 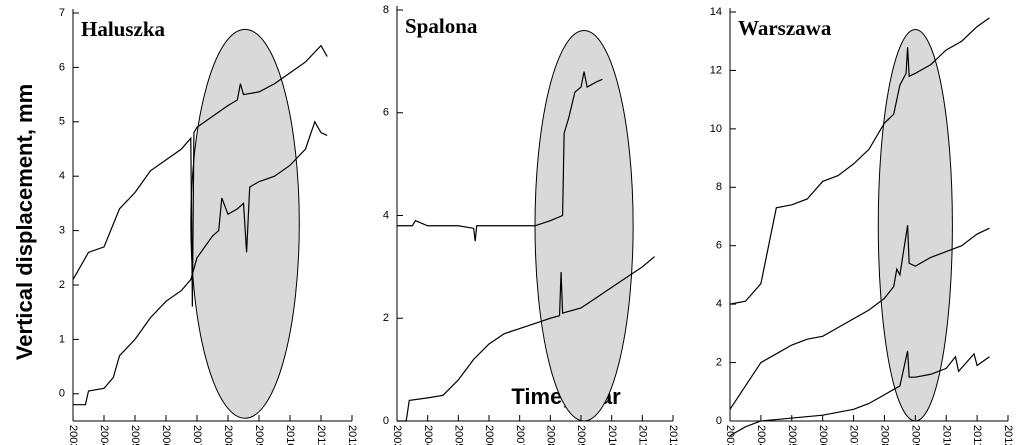 What do you see at coordinates (716, 70) in the screenshot?
I see `y-tick-label: 12` at bounding box center [716, 70].